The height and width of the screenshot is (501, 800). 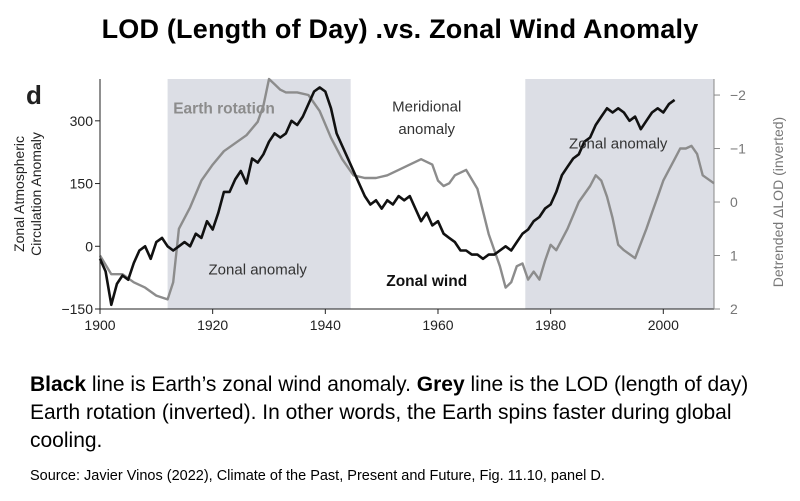 I want to click on annotation-2: Meridional, so click(x=426, y=107).